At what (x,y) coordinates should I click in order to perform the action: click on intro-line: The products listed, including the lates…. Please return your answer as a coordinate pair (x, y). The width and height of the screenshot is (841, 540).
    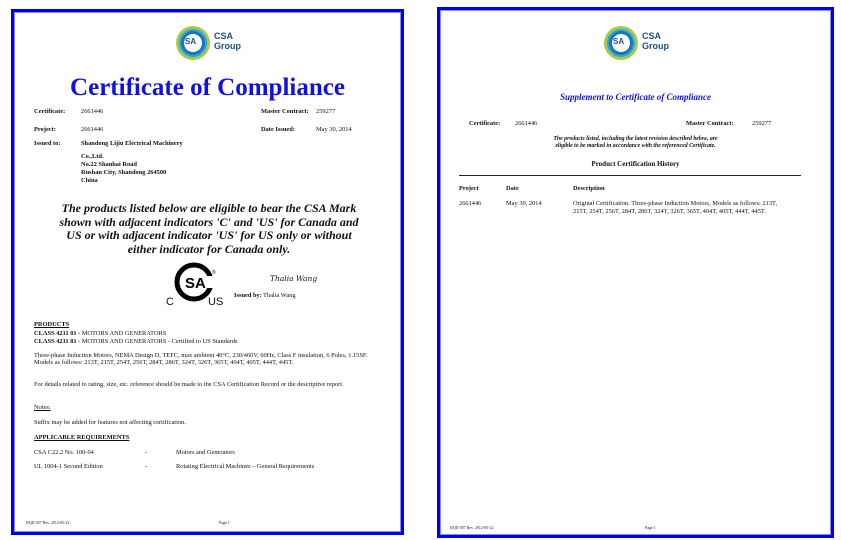
    Looking at the image, I should click on (635, 139).